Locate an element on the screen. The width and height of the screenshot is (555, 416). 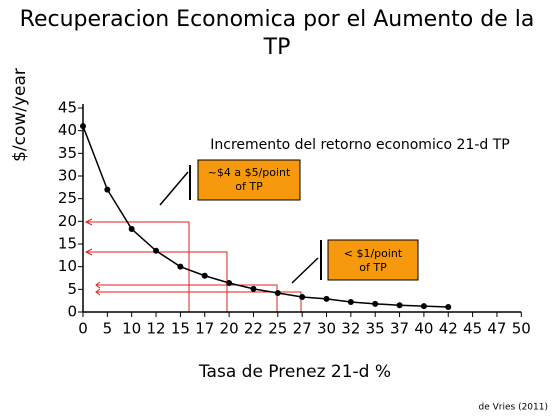
x-tick-label: 45 is located at coordinates (472, 329).